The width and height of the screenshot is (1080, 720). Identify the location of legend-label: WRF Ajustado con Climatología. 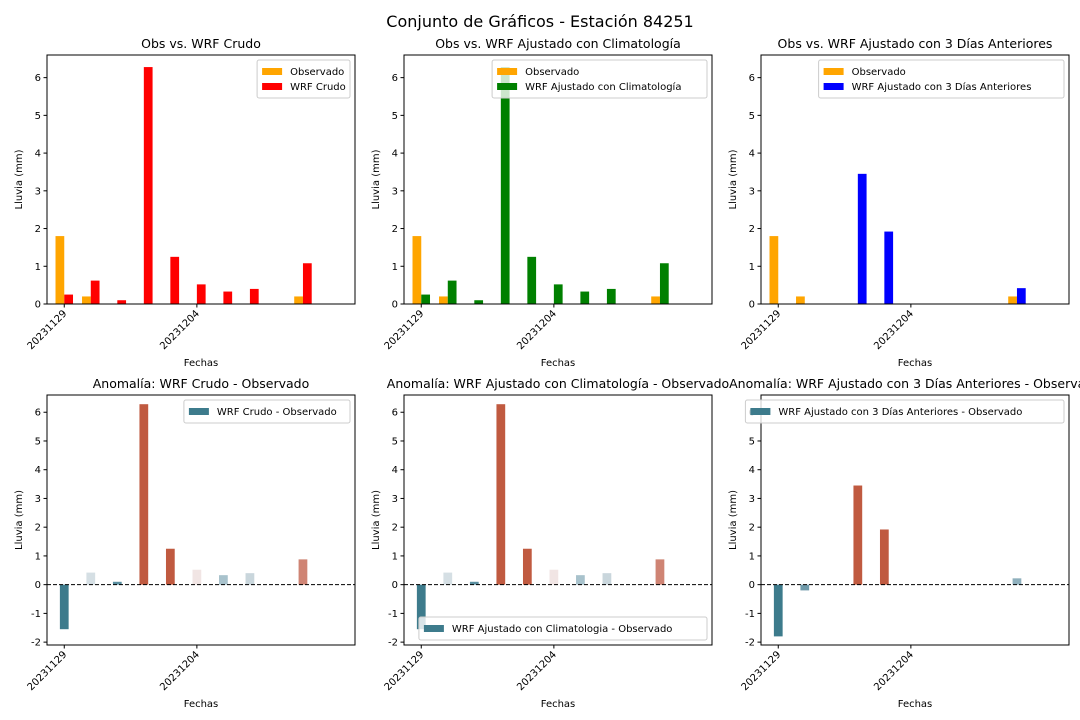
(603, 87).